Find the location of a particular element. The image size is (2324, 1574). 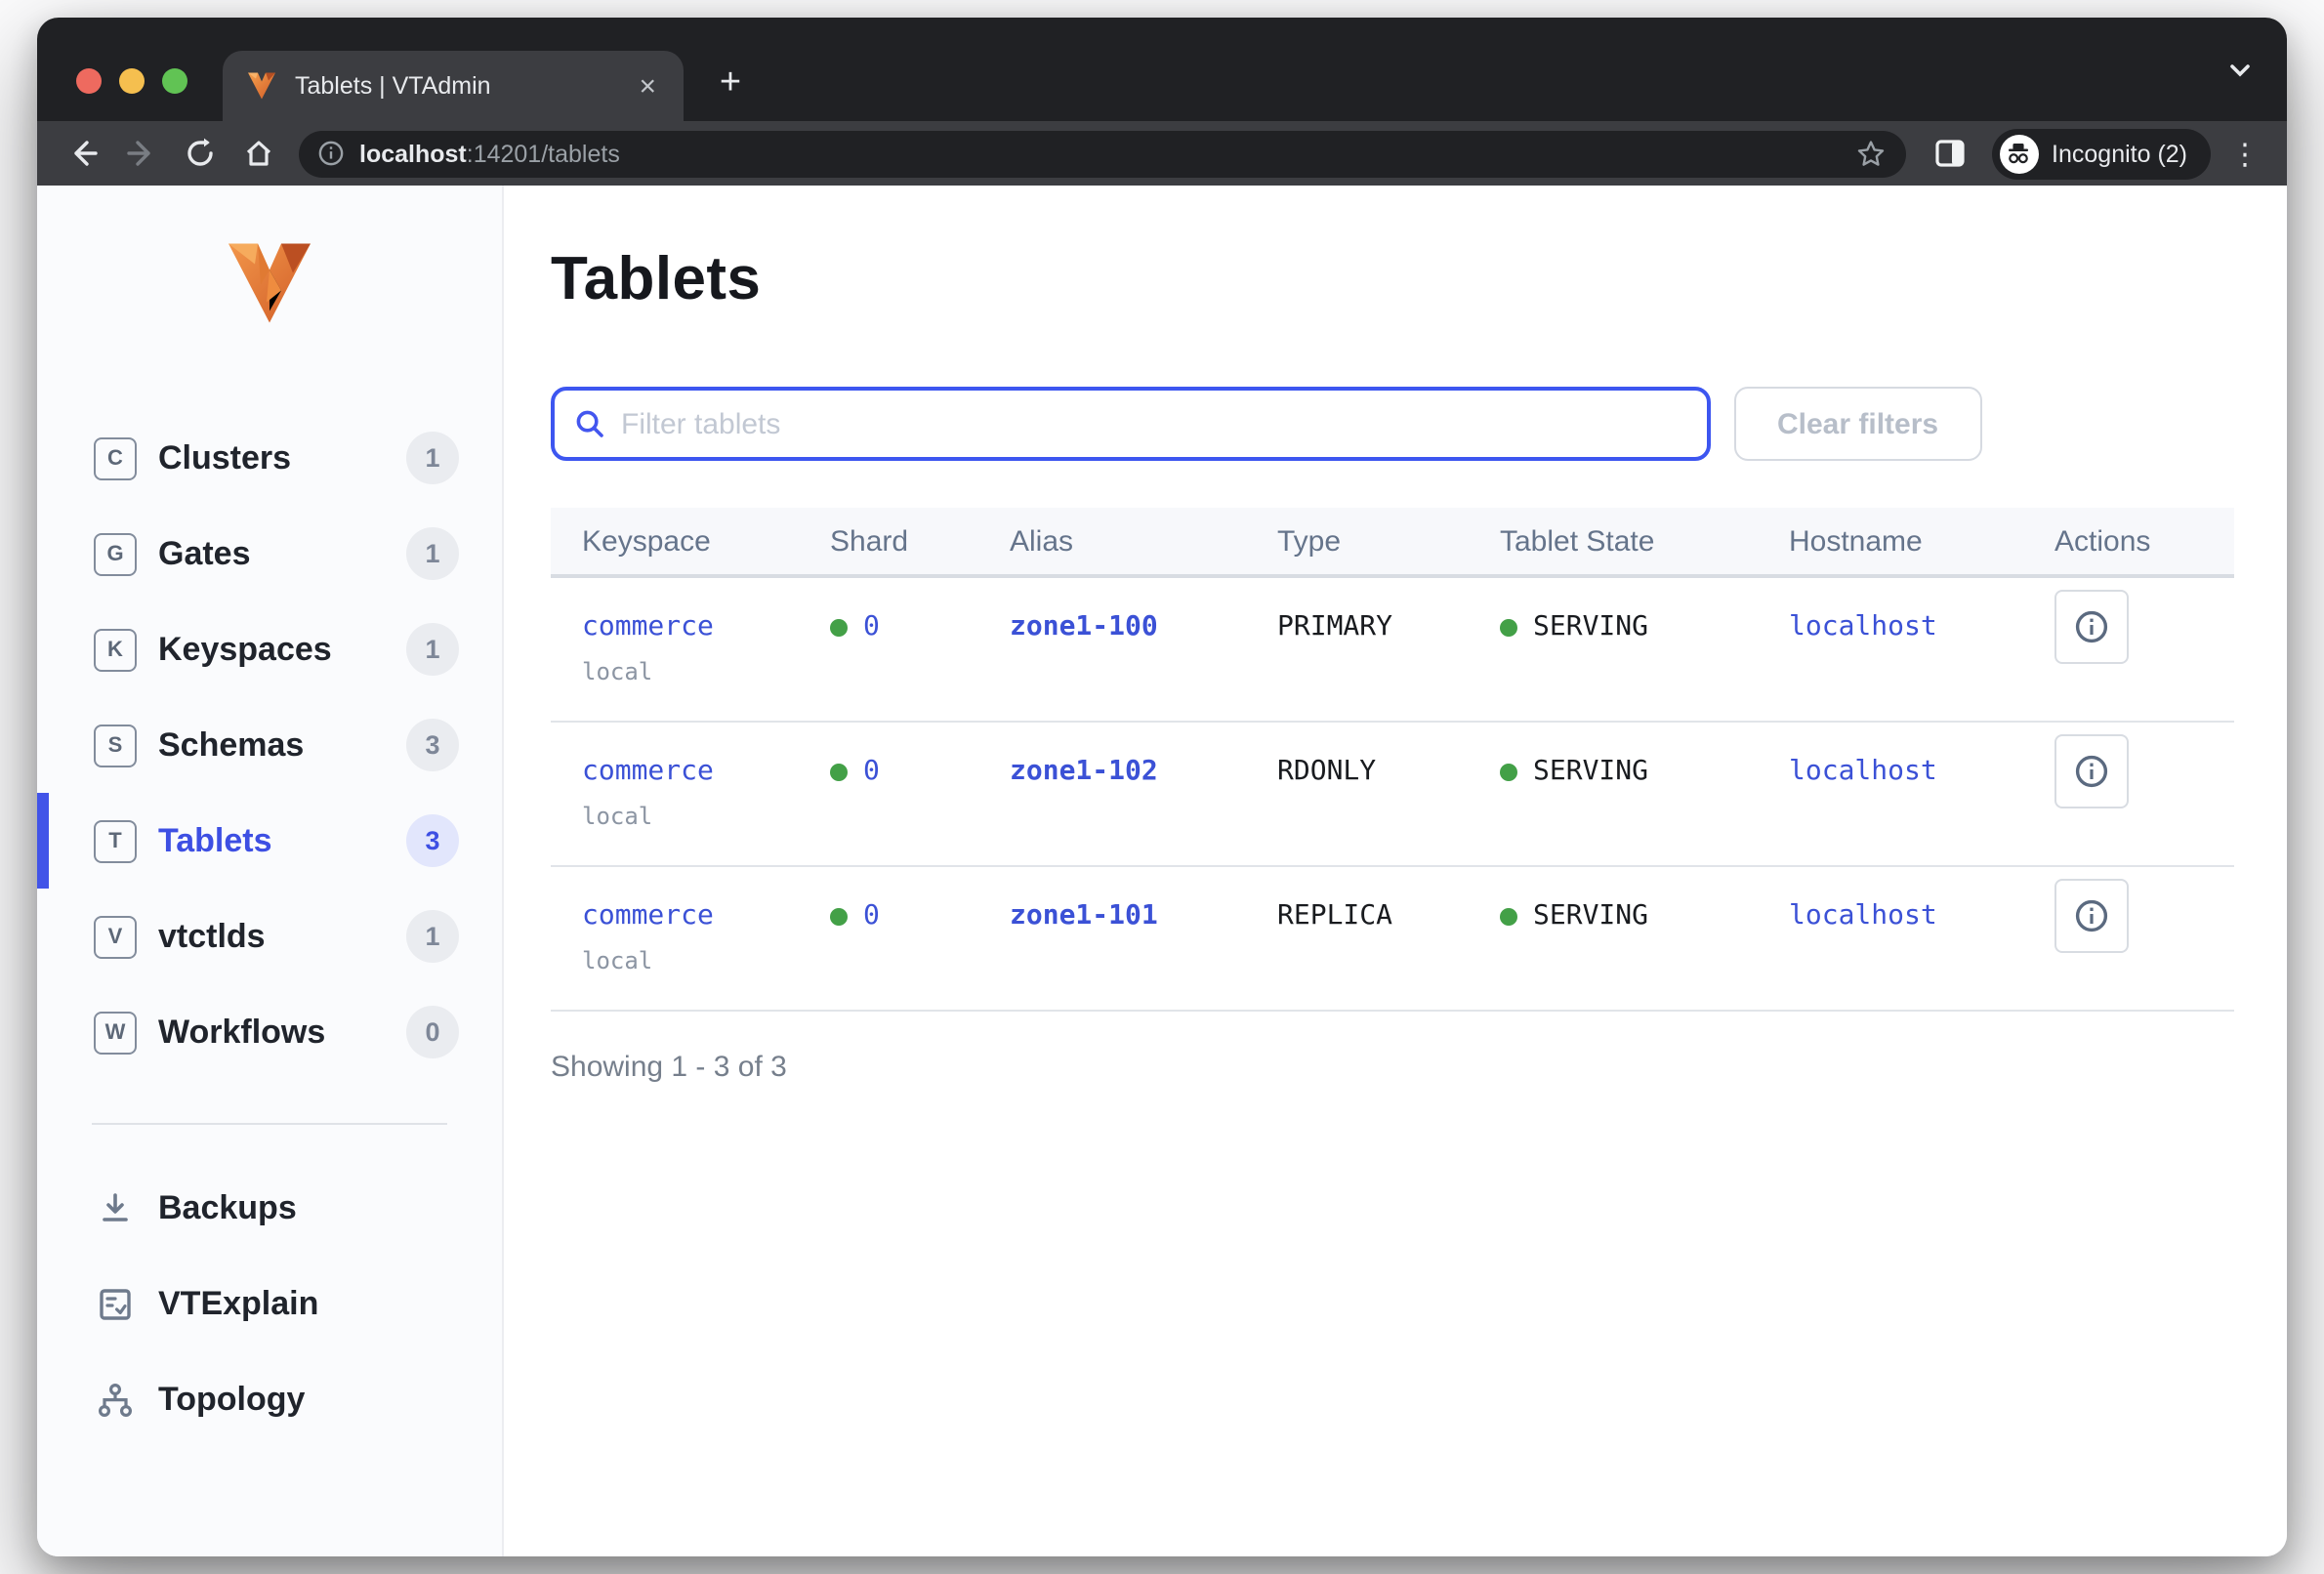

incognito-label: Incognito (2) is located at coordinates (2119, 154).